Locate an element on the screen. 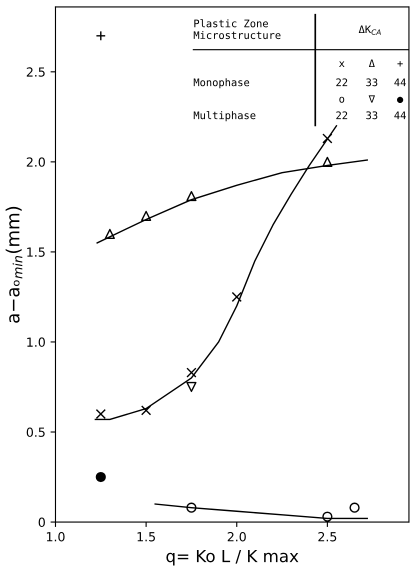 This screenshot has width=411, height=582. x-tick-label: 2.0 is located at coordinates (237, 537).